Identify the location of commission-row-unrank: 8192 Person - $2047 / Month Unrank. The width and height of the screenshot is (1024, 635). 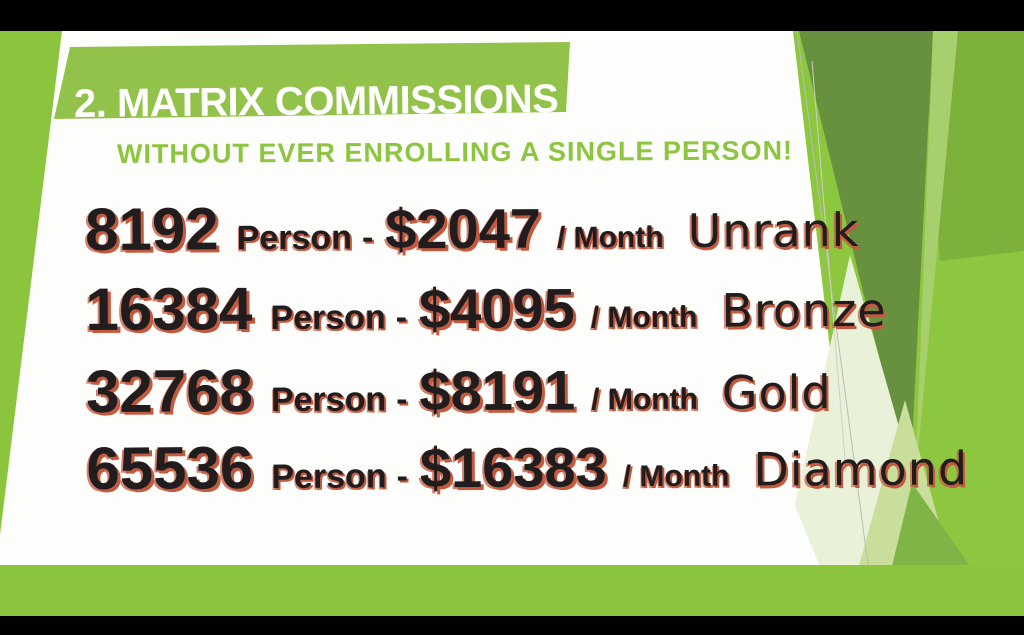
(472, 229).